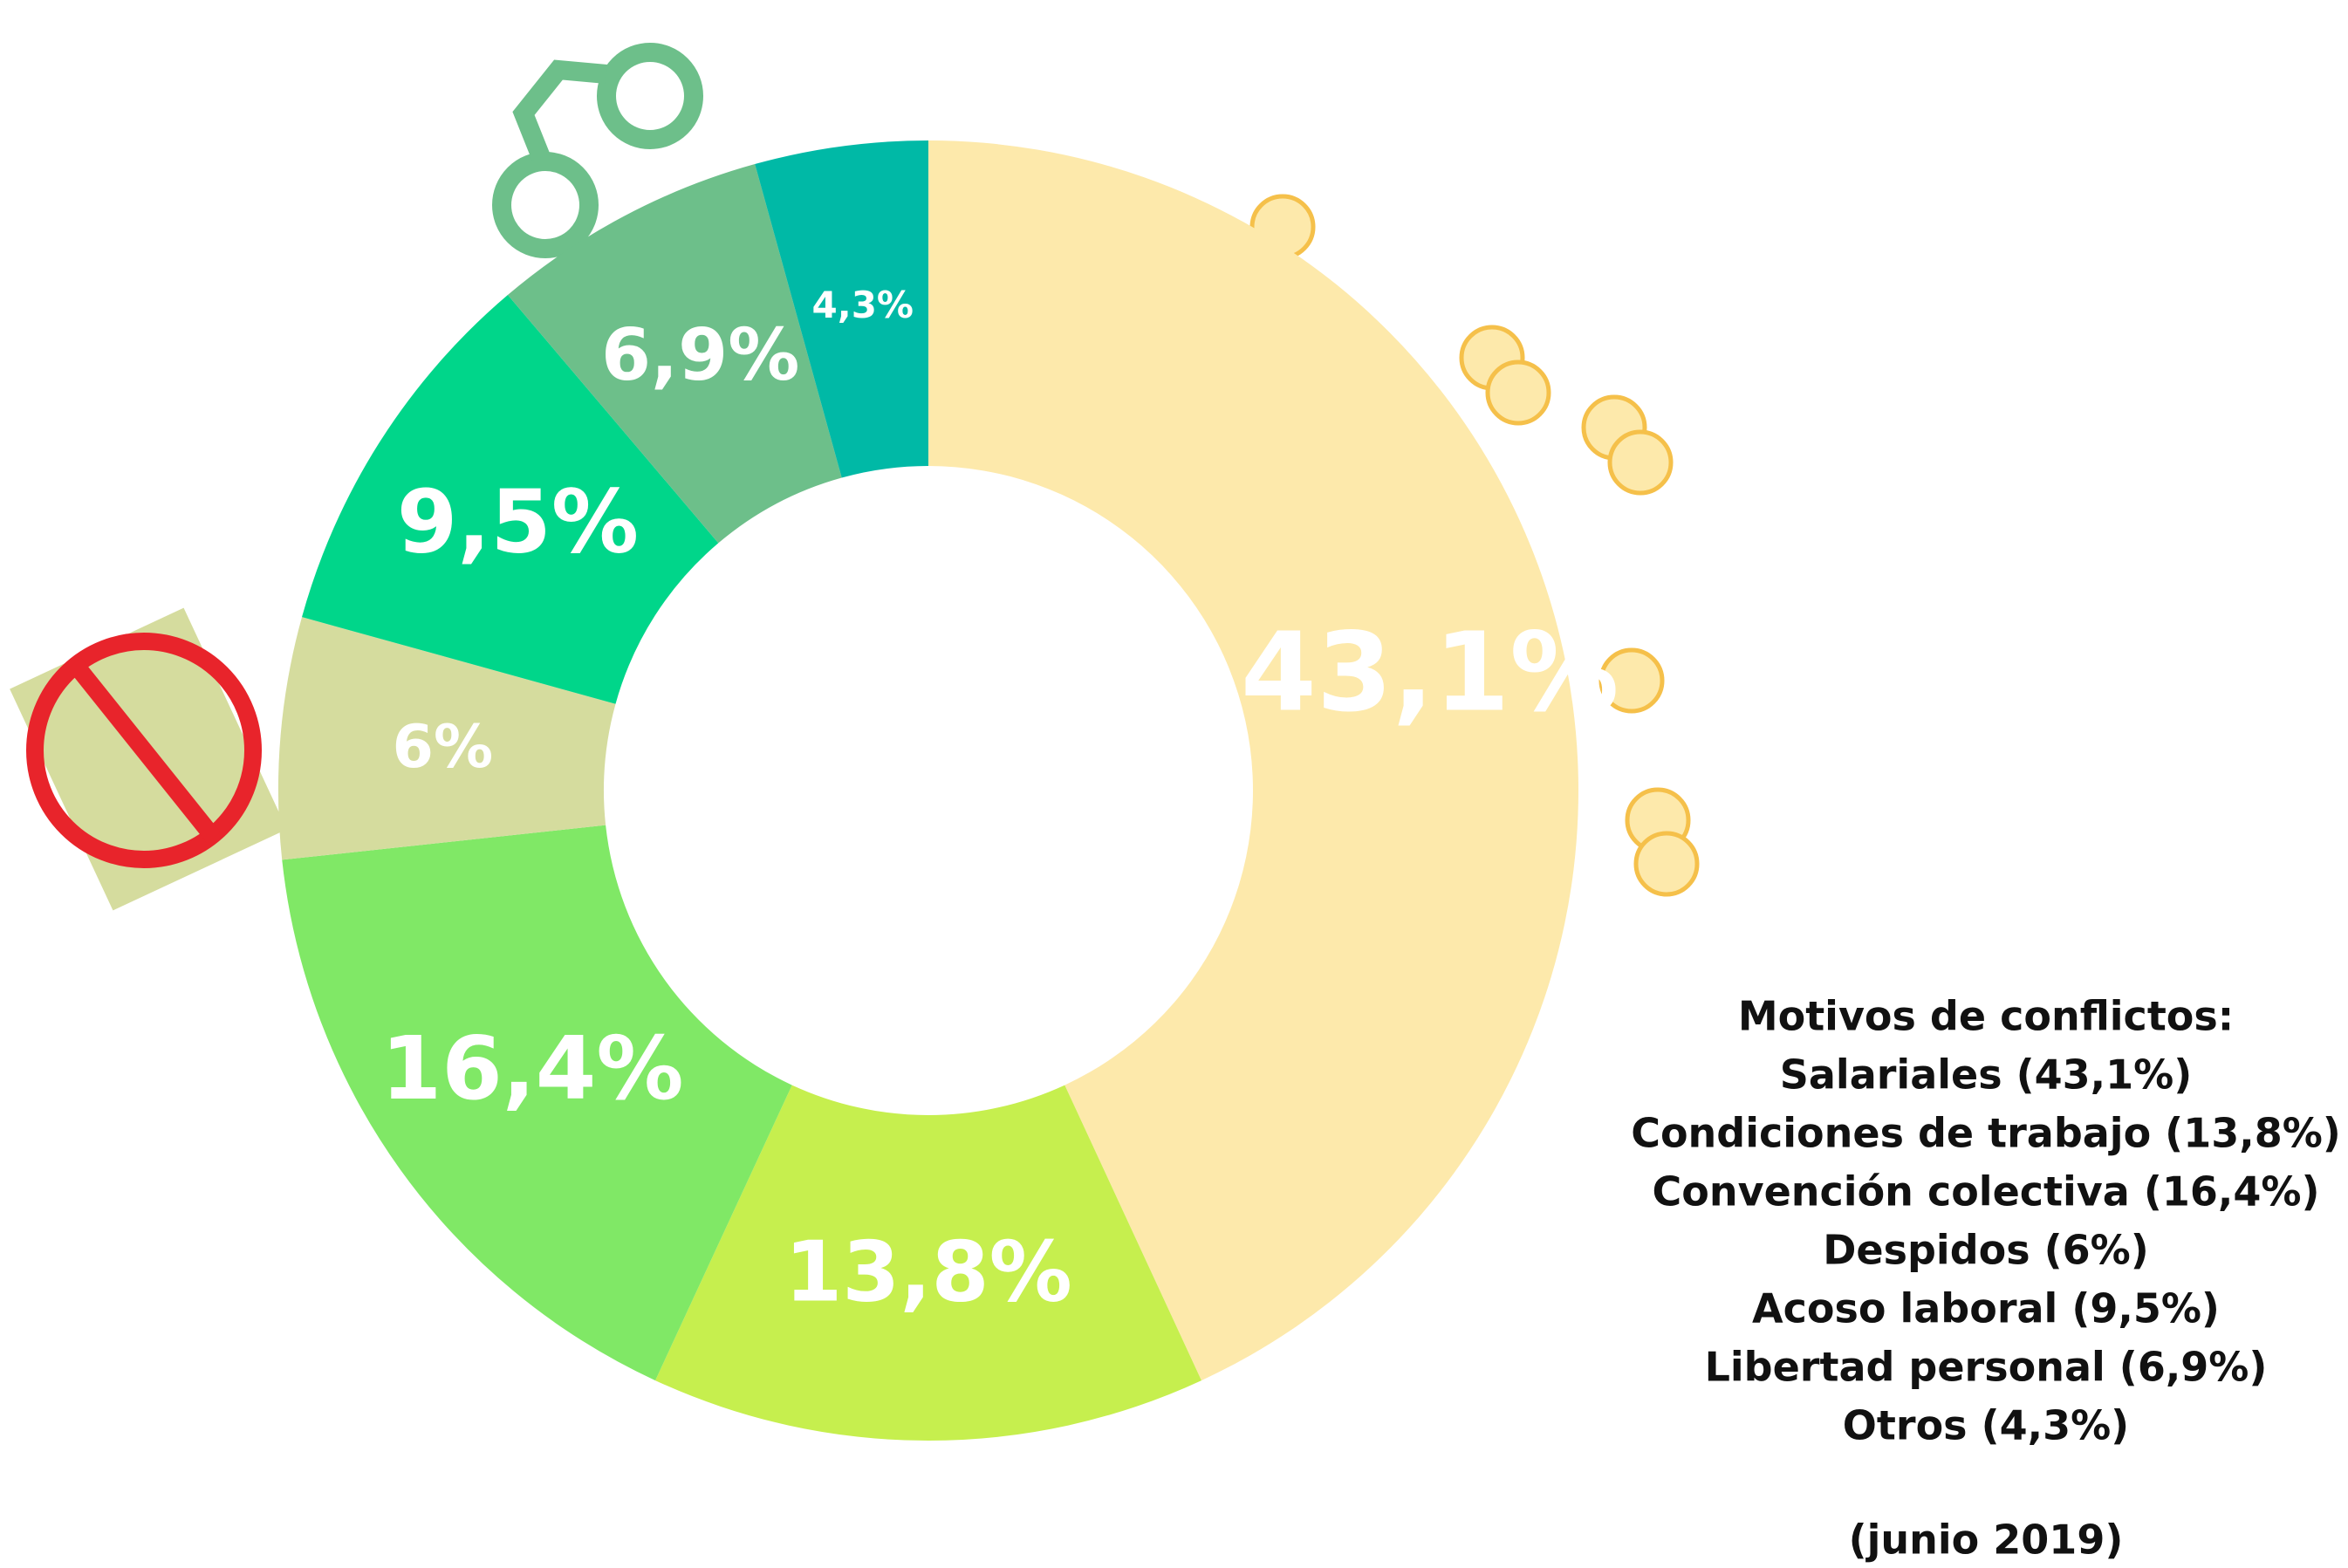  What do you see at coordinates (1986, 1308) in the screenshot?
I see `legend-item: Acoso laboral (9,5%)` at bounding box center [1986, 1308].